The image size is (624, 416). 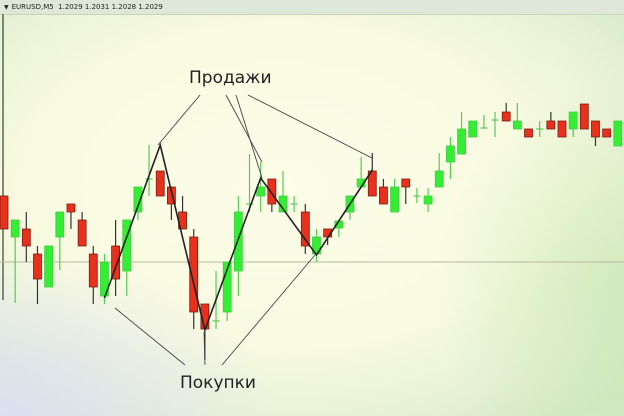 What do you see at coordinates (218, 383) in the screenshot?
I see `buy-annotation: Покупки` at bounding box center [218, 383].